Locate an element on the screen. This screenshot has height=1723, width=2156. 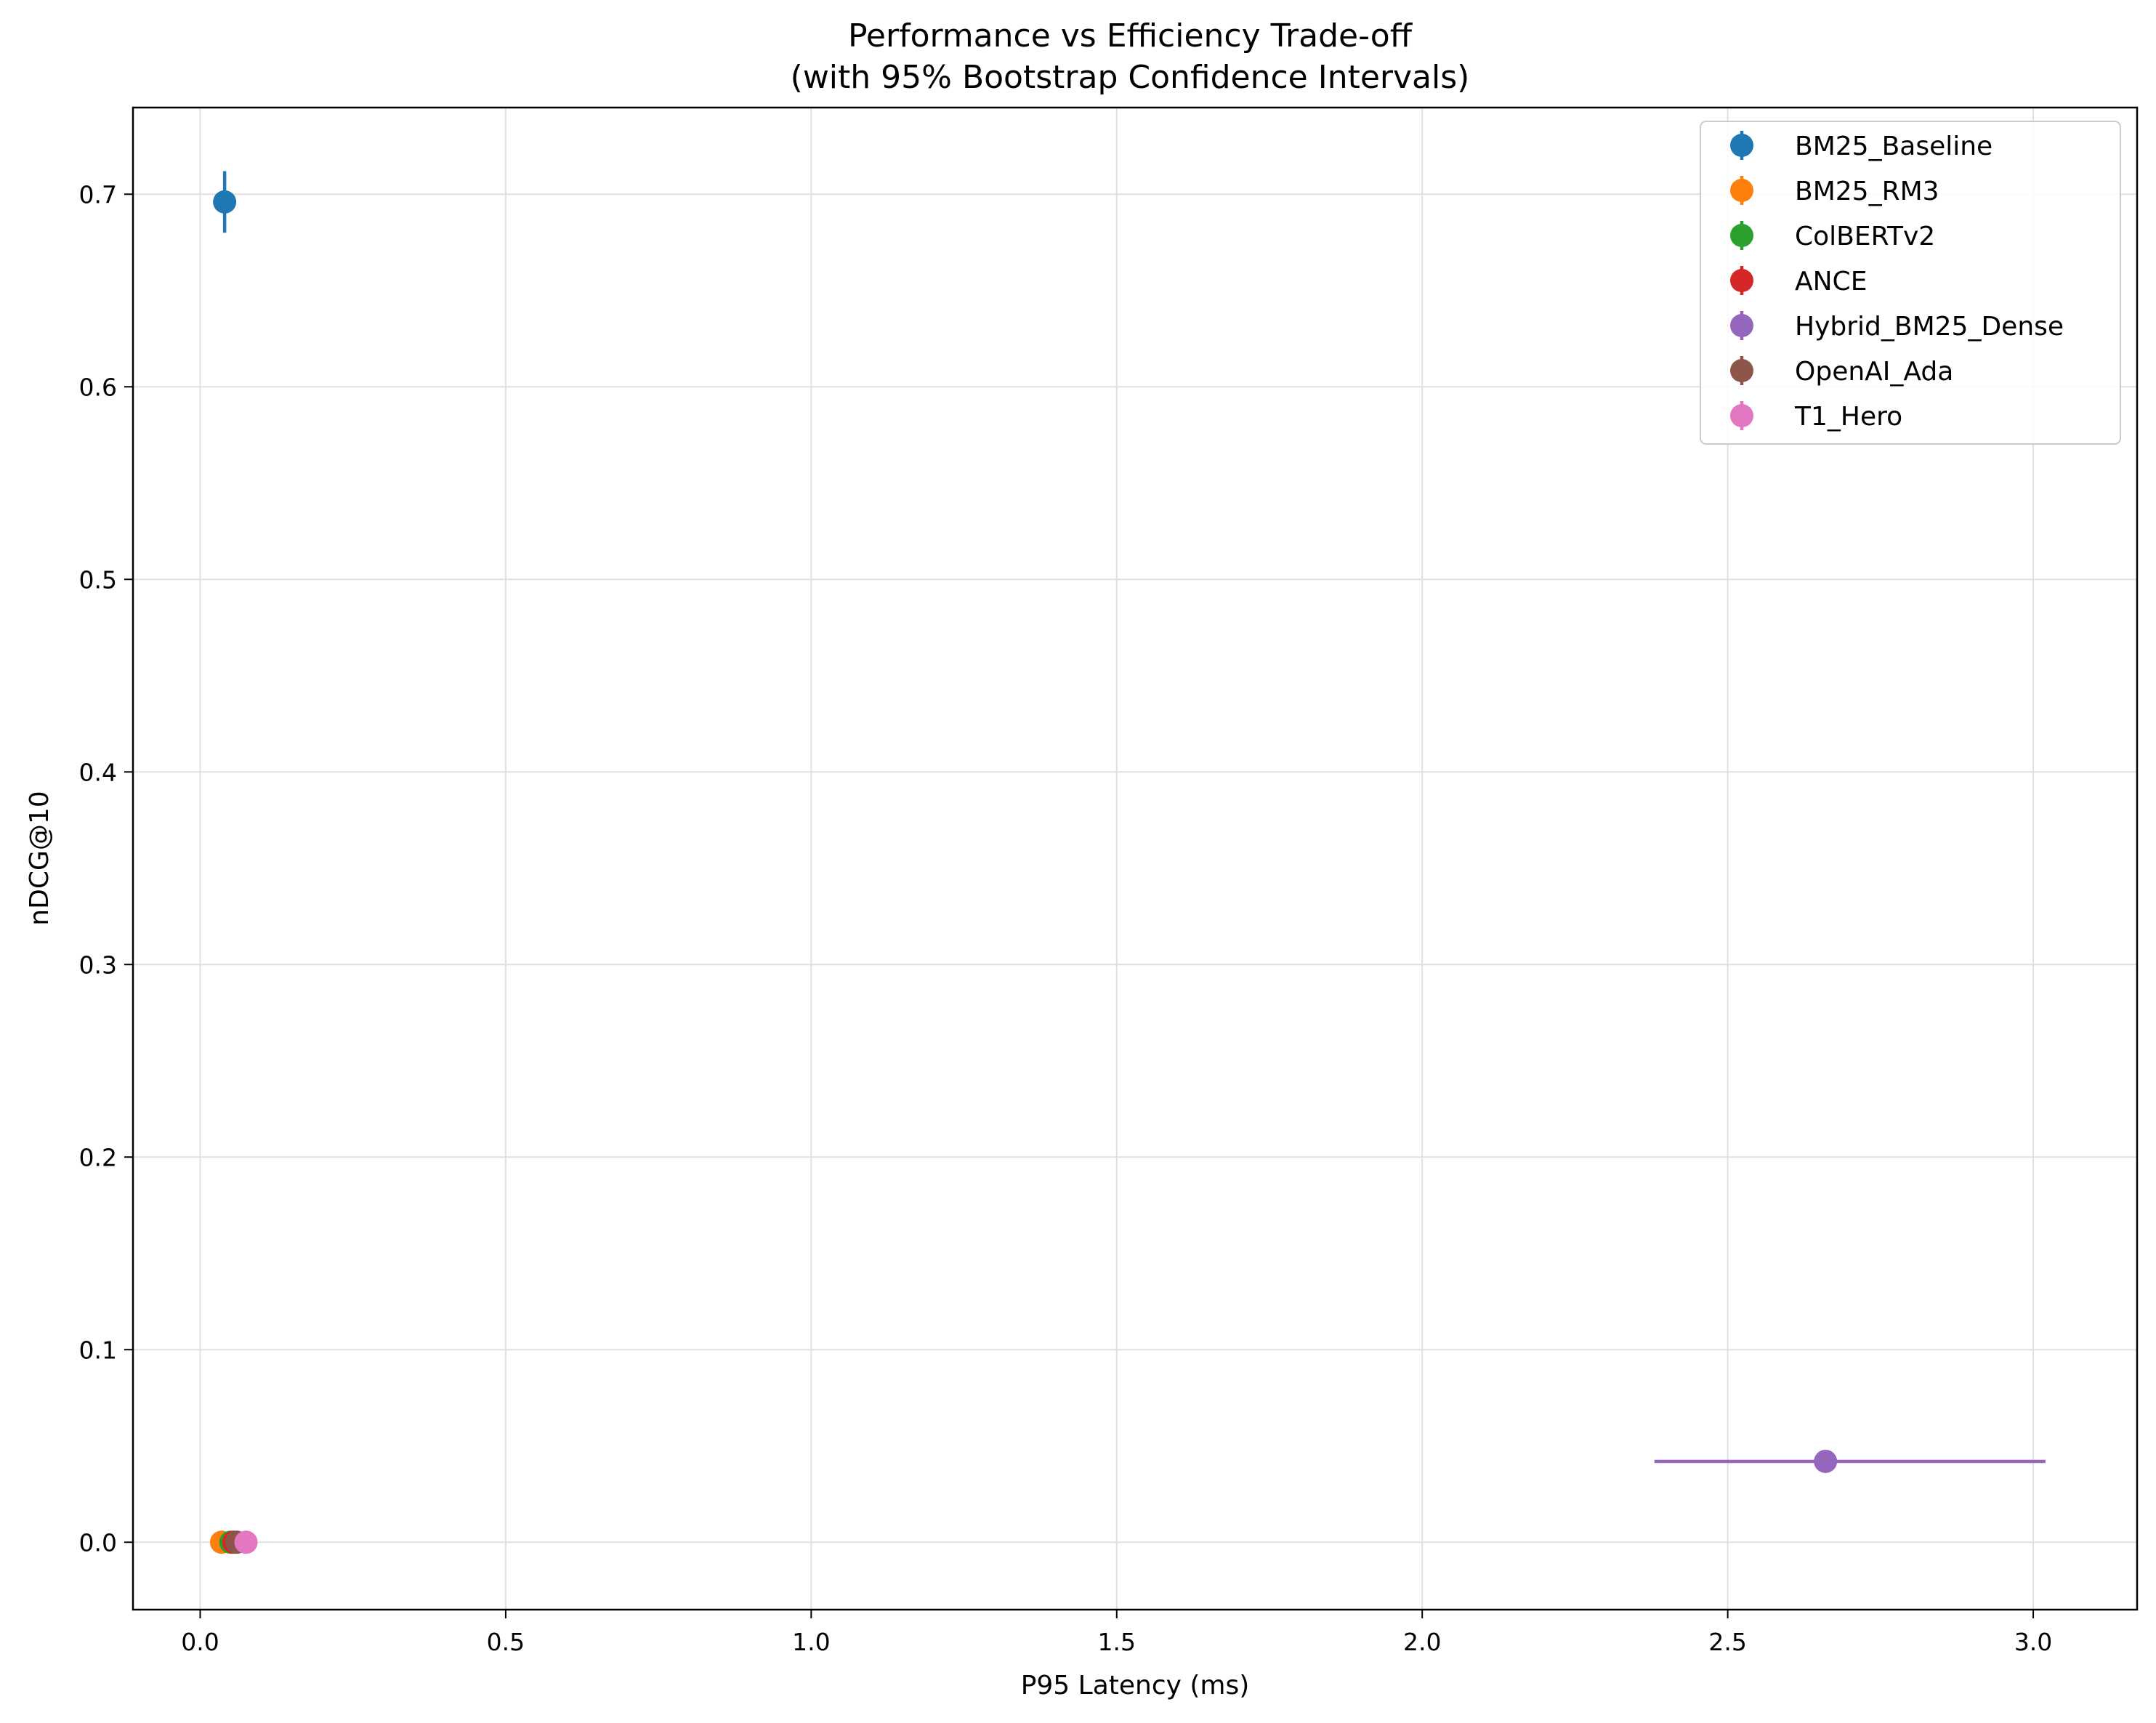
x-tick-label: 3.0 is located at coordinates (2033, 1642).